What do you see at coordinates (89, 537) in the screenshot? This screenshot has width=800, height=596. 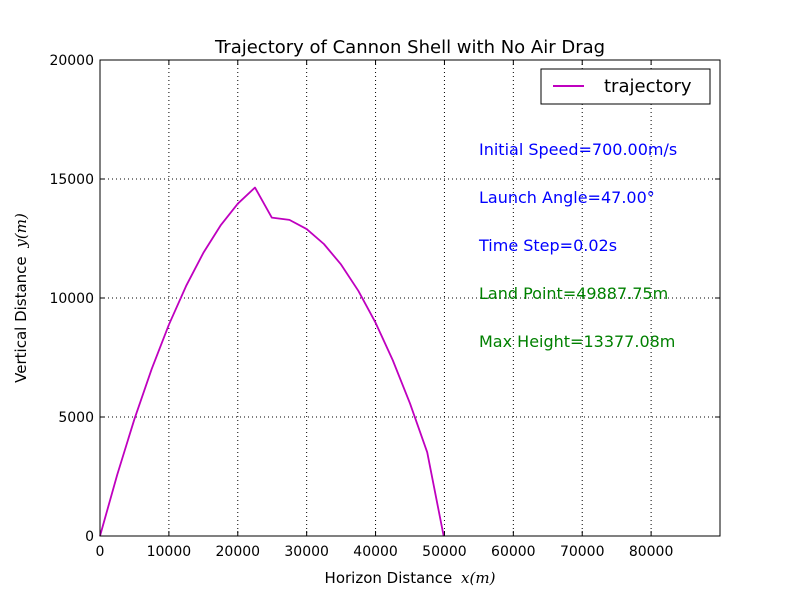 I see `y-tick-label: 0` at bounding box center [89, 537].